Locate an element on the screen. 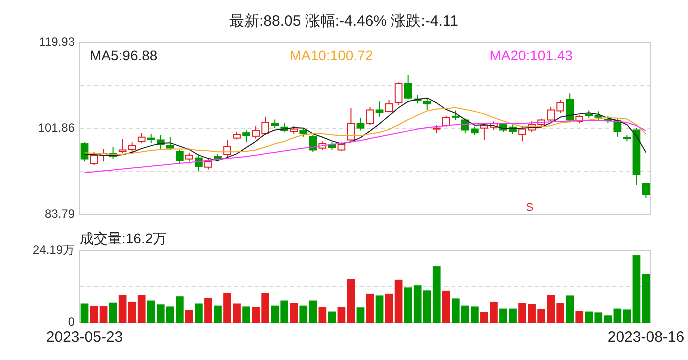 This screenshot has height=360, width=688. chart-title: 成交量:16.2万 is located at coordinates (124, 238).